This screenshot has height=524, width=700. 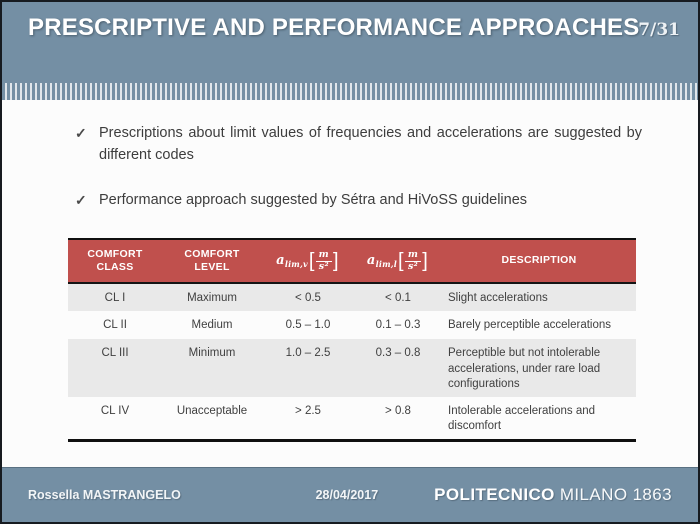 I want to click on cell-comfort-level: Minimum, so click(x=212, y=353).